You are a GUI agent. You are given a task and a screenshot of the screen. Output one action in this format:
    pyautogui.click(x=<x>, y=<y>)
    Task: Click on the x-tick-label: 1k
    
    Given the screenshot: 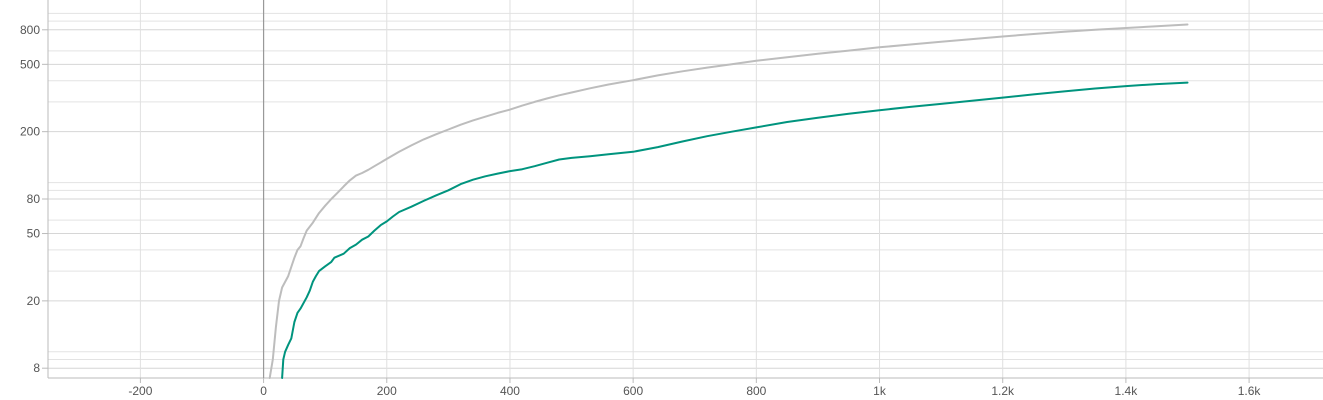 What is the action you would take?
    pyautogui.click(x=880, y=391)
    